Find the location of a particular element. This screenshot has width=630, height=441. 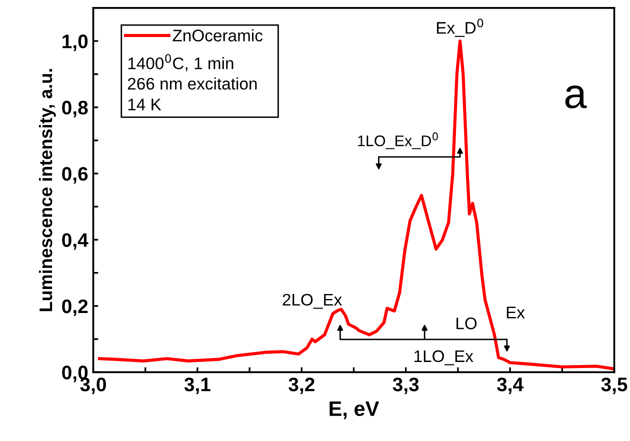

annotation: a is located at coordinates (576, 97).